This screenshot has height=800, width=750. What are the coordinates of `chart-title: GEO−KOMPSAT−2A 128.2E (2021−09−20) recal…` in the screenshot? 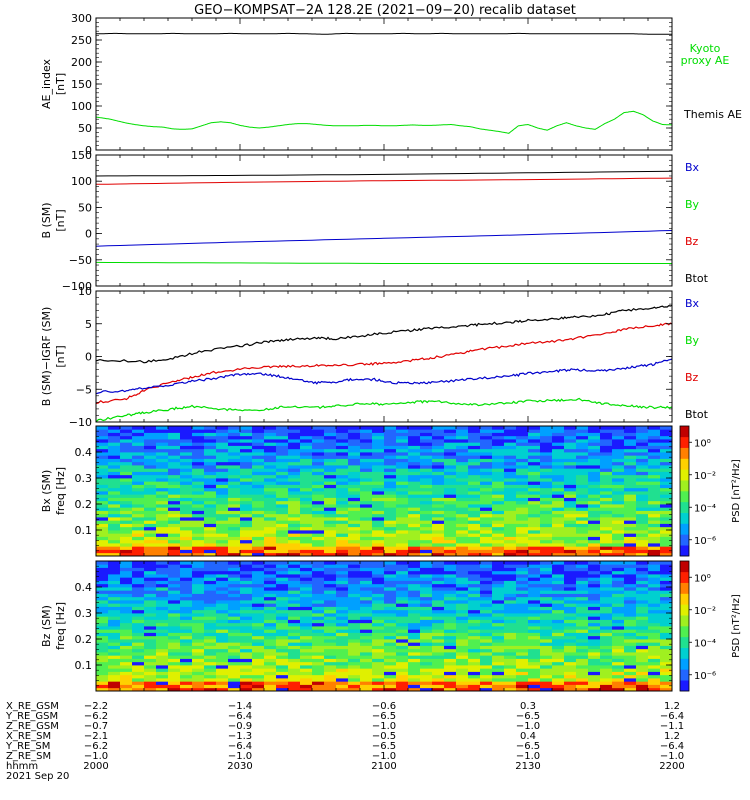 It's located at (385, 10).